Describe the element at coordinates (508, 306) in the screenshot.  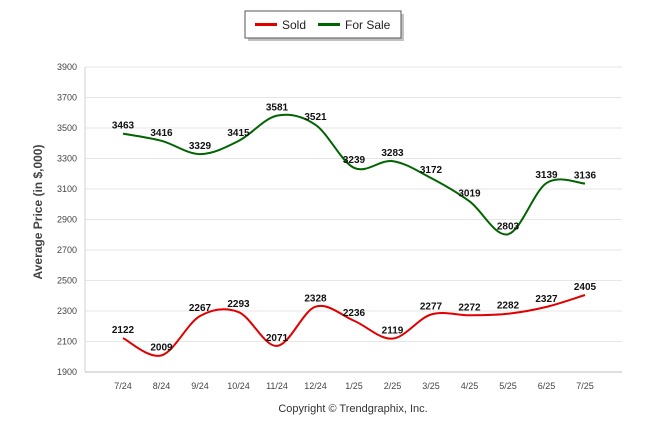
I see `data-label-sold: 2282` at that location.